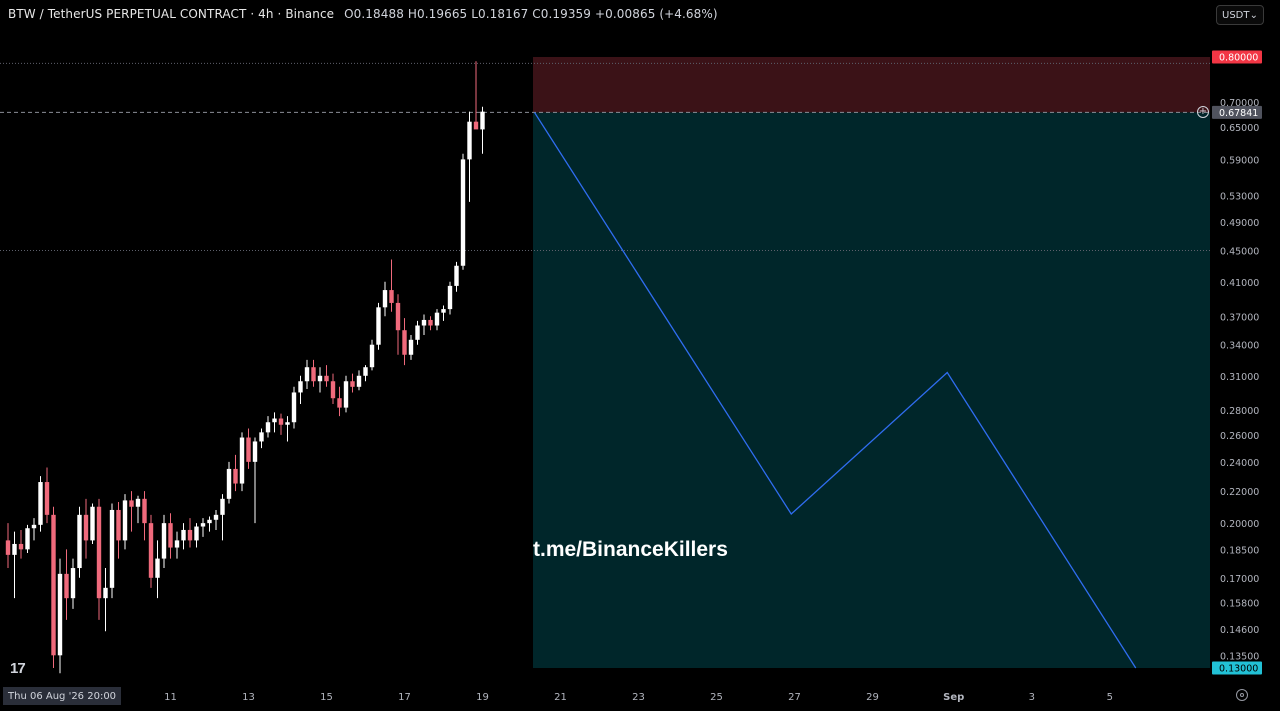 The height and width of the screenshot is (711, 1280). What do you see at coordinates (1239, 160) in the screenshot?
I see `y-tick-label: 0.59000` at bounding box center [1239, 160].